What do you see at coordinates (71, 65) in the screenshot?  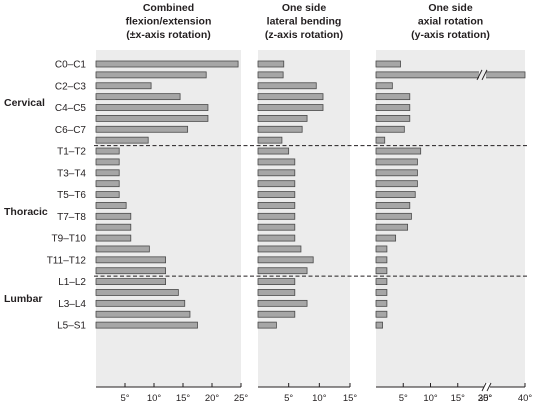 I see `segment-label: C0–C1` at bounding box center [71, 65].